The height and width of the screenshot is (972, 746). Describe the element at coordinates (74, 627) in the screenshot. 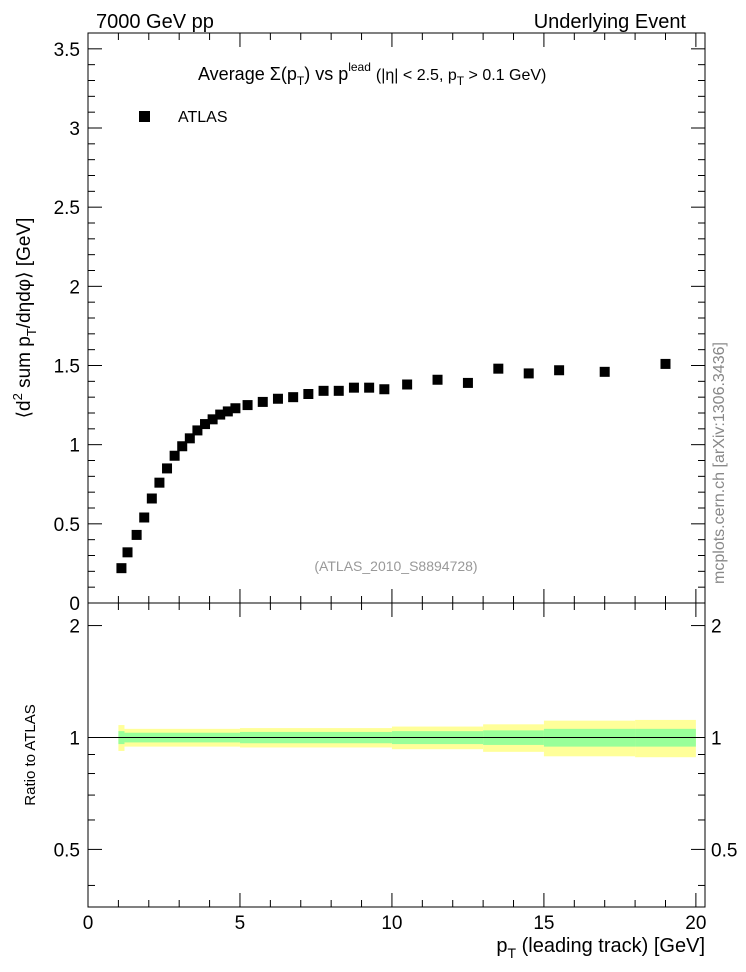

I see `ratio-y-tick-label-left: 2` at that location.